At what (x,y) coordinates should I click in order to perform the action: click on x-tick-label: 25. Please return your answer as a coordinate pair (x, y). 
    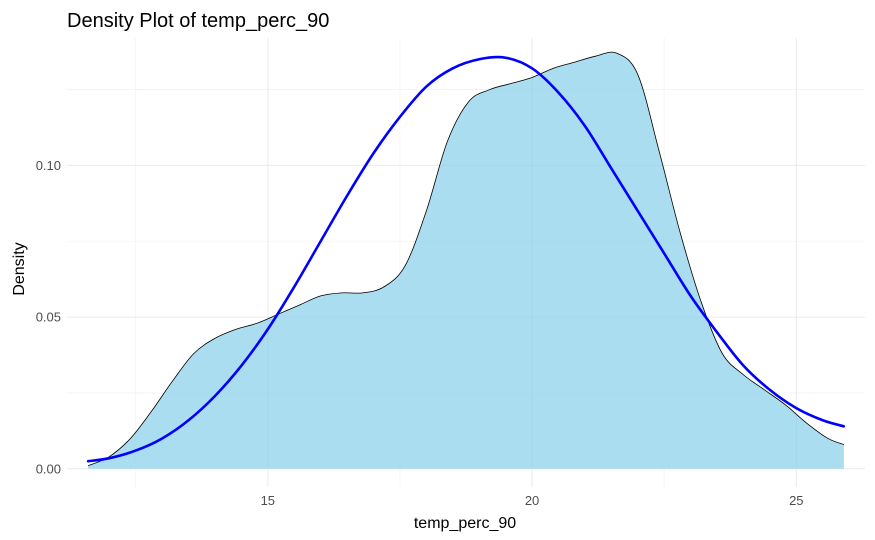
    Looking at the image, I should click on (796, 500).